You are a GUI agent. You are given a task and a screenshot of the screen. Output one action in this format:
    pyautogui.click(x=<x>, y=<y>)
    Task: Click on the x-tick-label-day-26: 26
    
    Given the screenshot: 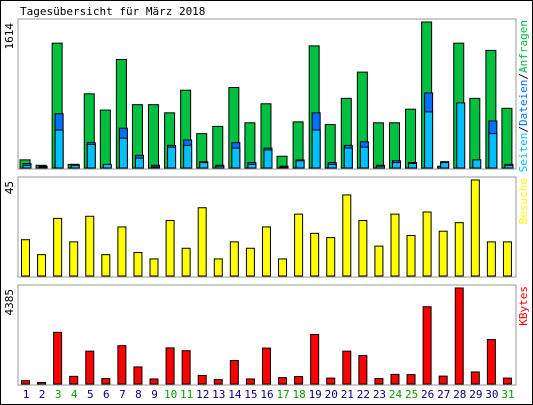 What is the action you would take?
    pyautogui.click(x=427, y=394)
    